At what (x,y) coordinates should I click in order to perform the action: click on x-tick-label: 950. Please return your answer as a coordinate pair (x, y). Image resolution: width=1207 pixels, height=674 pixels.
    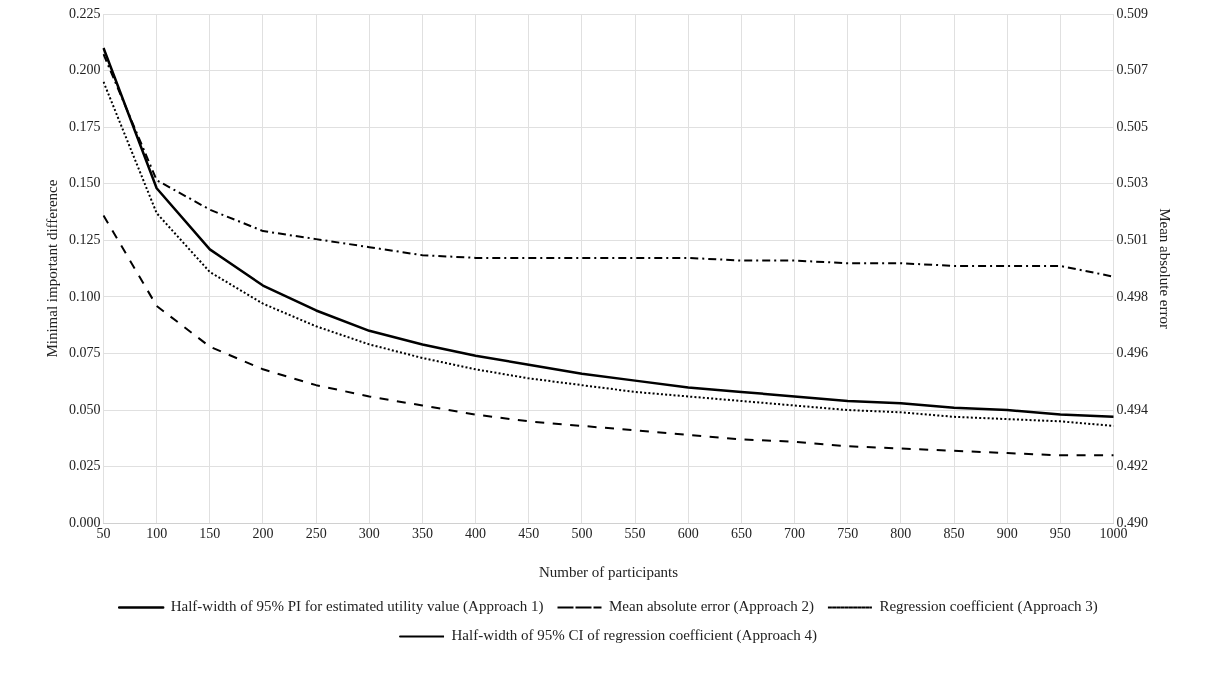
    Looking at the image, I should click on (1060, 534).